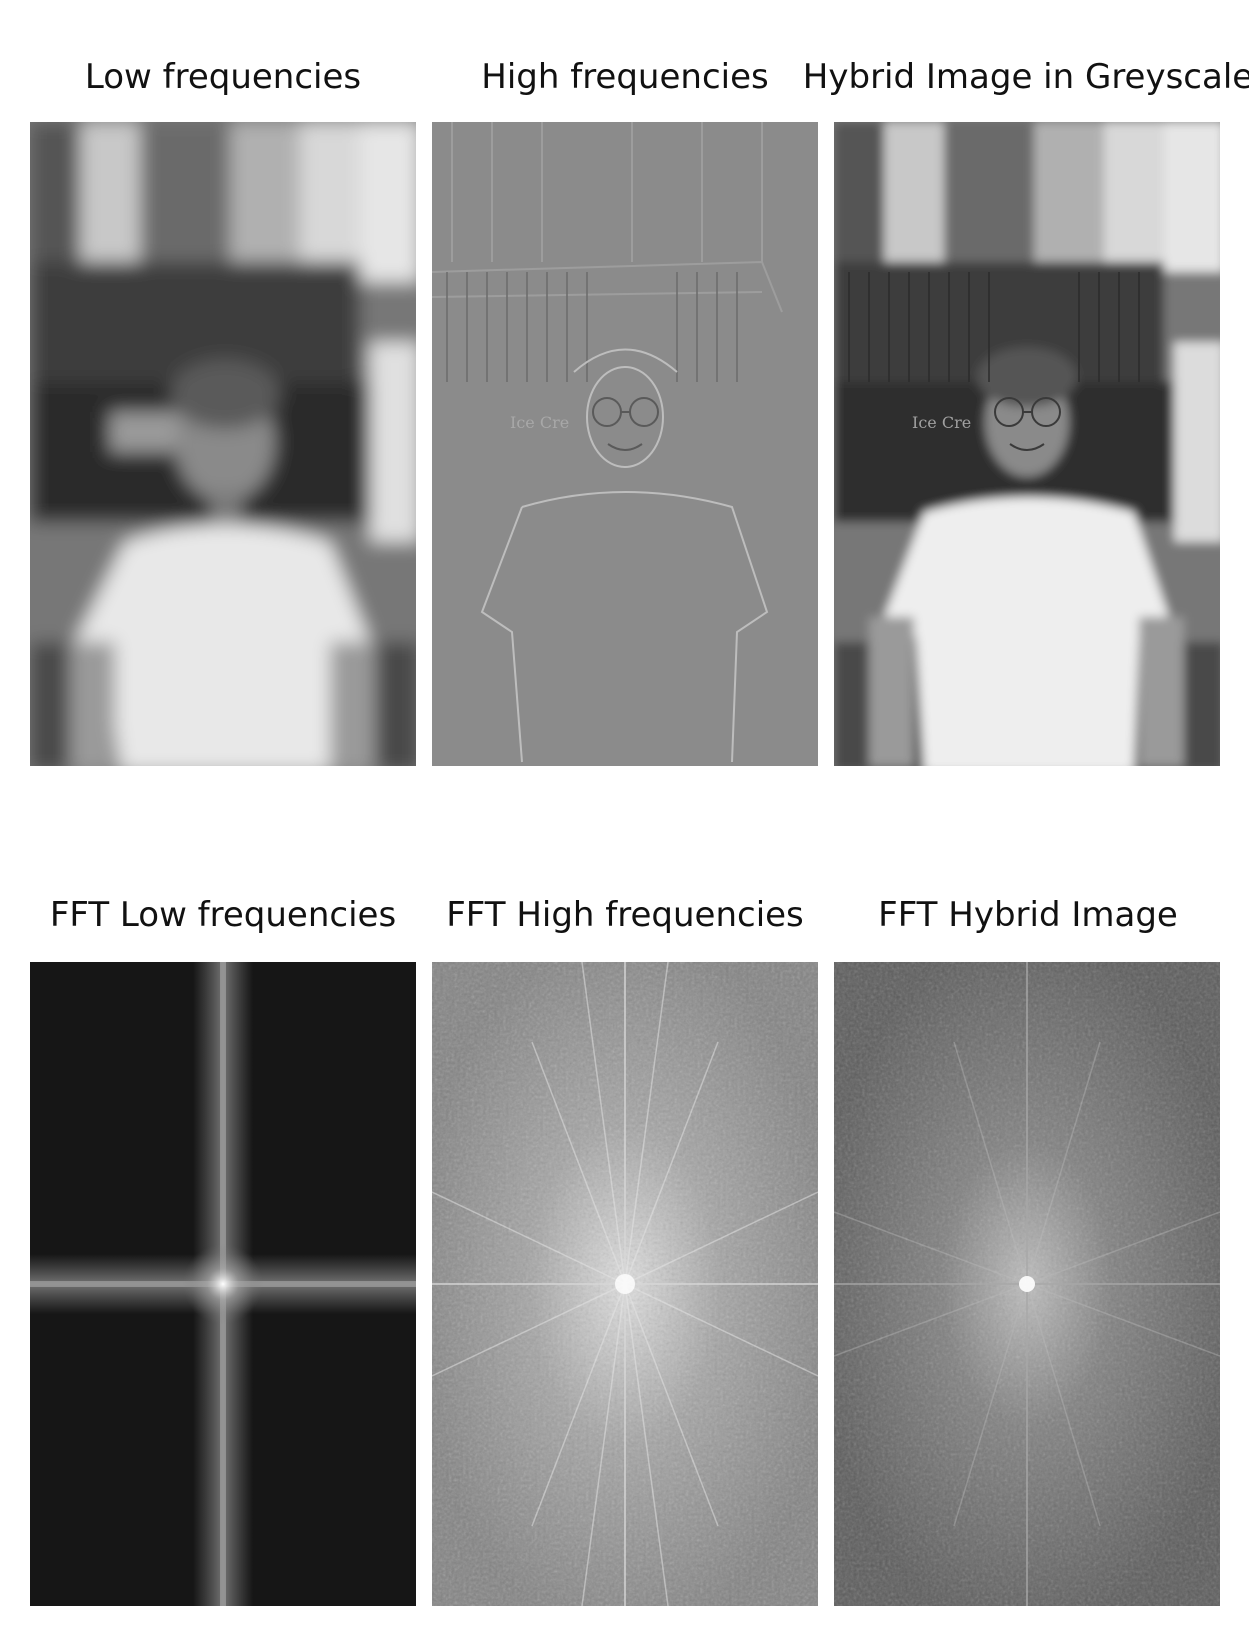 The height and width of the screenshot is (1632, 1249). I want to click on title-fft-hybrid: FFT Hybrid Image, so click(1028, 915).